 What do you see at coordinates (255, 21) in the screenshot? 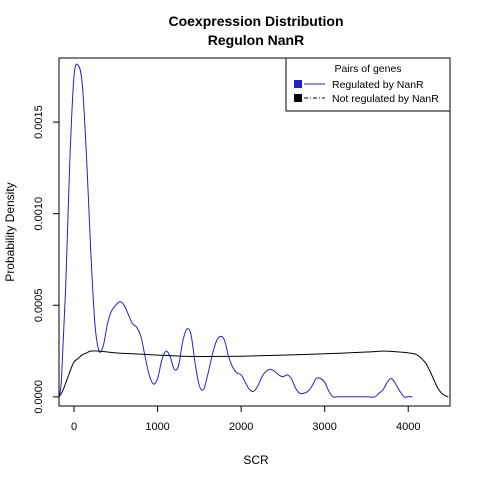
I see `chart-title: Coexpression Distribution` at bounding box center [255, 21].